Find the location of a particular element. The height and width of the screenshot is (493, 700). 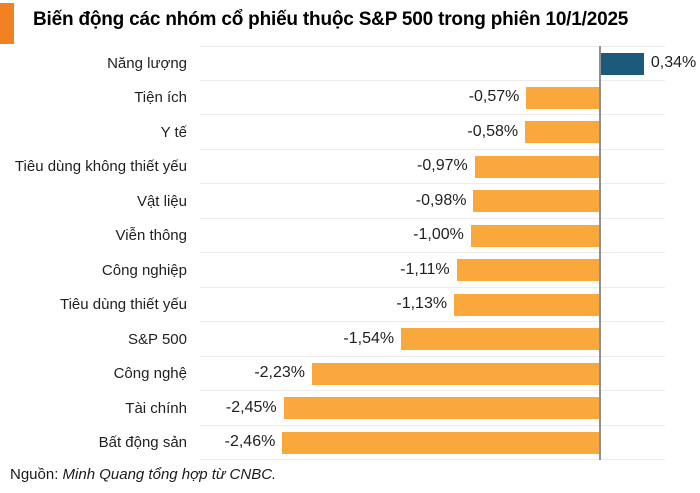

source-text: Minh Quang tổng hợp từ CNBC. is located at coordinates (169, 474).